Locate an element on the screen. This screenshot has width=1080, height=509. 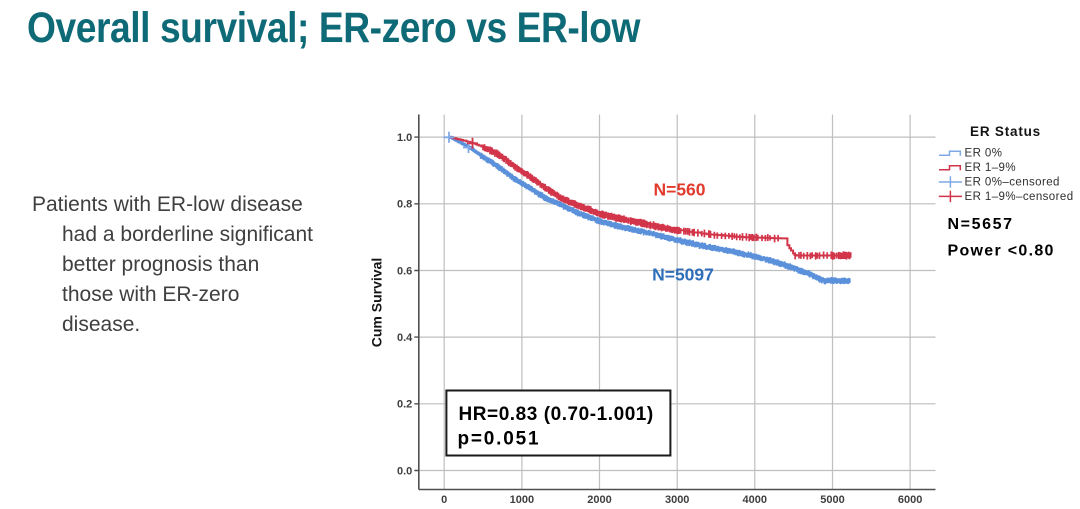
svg-text: 2000 is located at coordinates (599, 500).